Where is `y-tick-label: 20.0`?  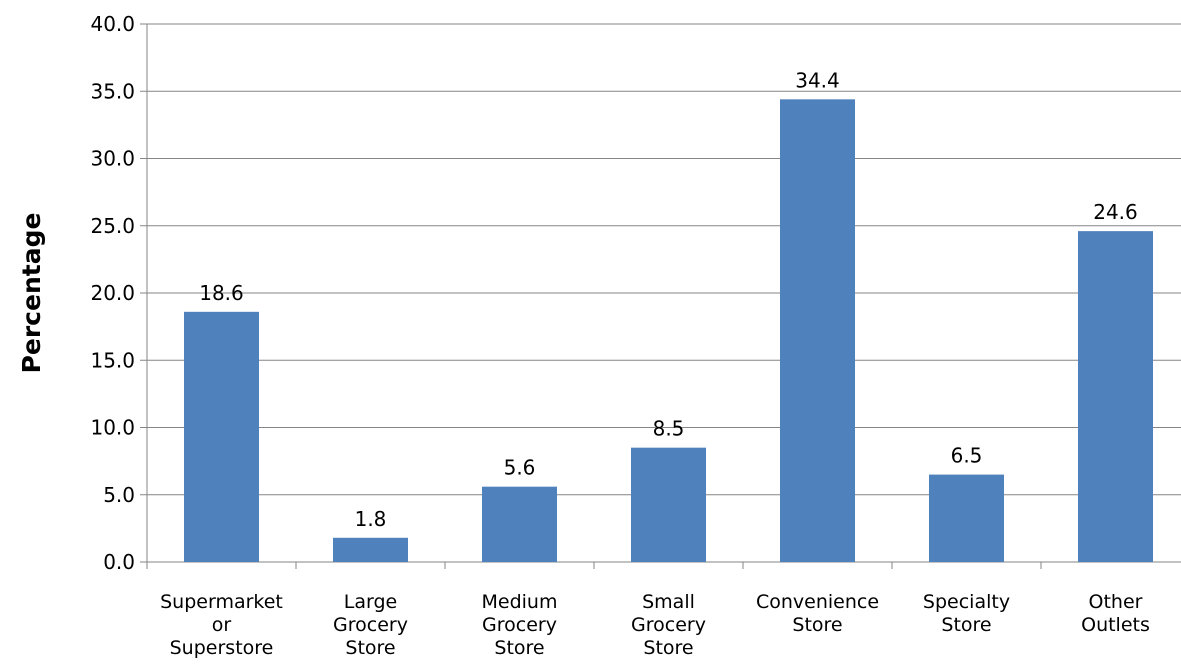
y-tick-label: 20.0 is located at coordinates (112, 293).